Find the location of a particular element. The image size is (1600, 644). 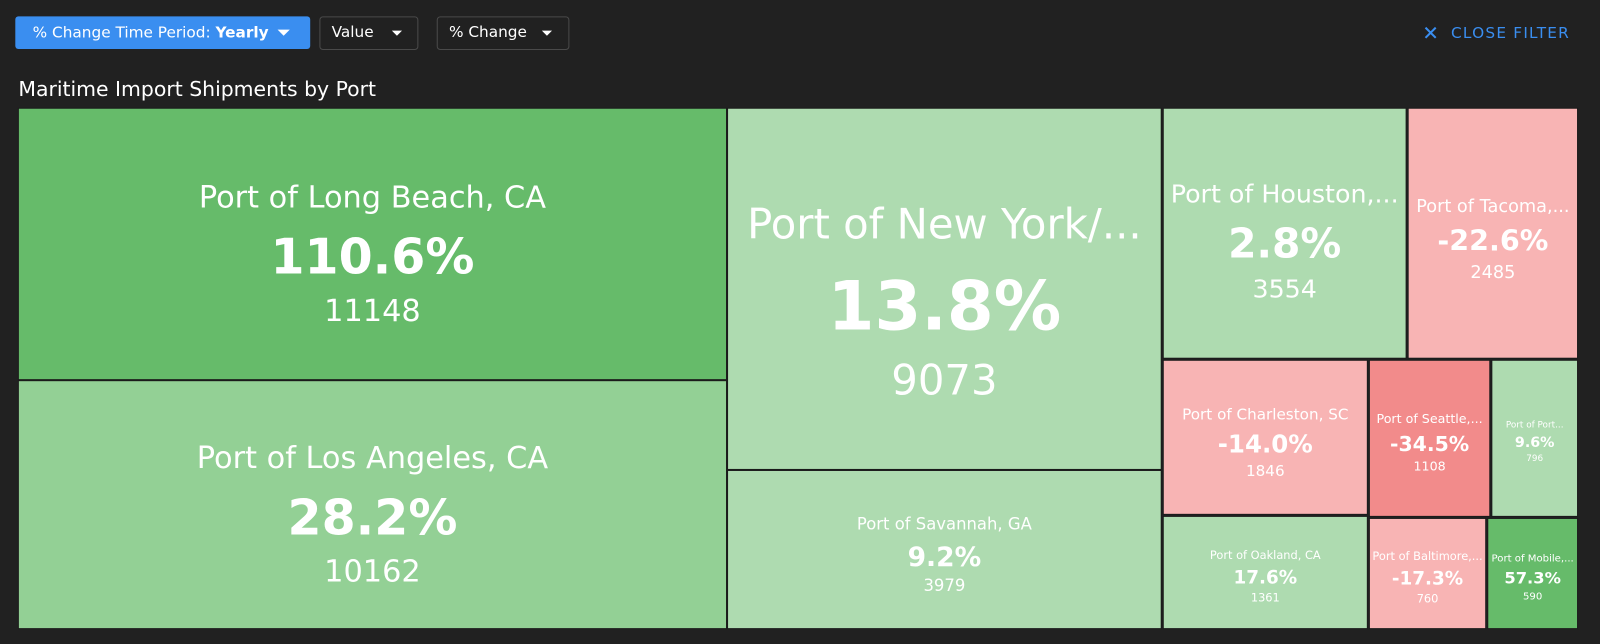

period-label: % Change Time Period: is located at coordinates (122, 32).